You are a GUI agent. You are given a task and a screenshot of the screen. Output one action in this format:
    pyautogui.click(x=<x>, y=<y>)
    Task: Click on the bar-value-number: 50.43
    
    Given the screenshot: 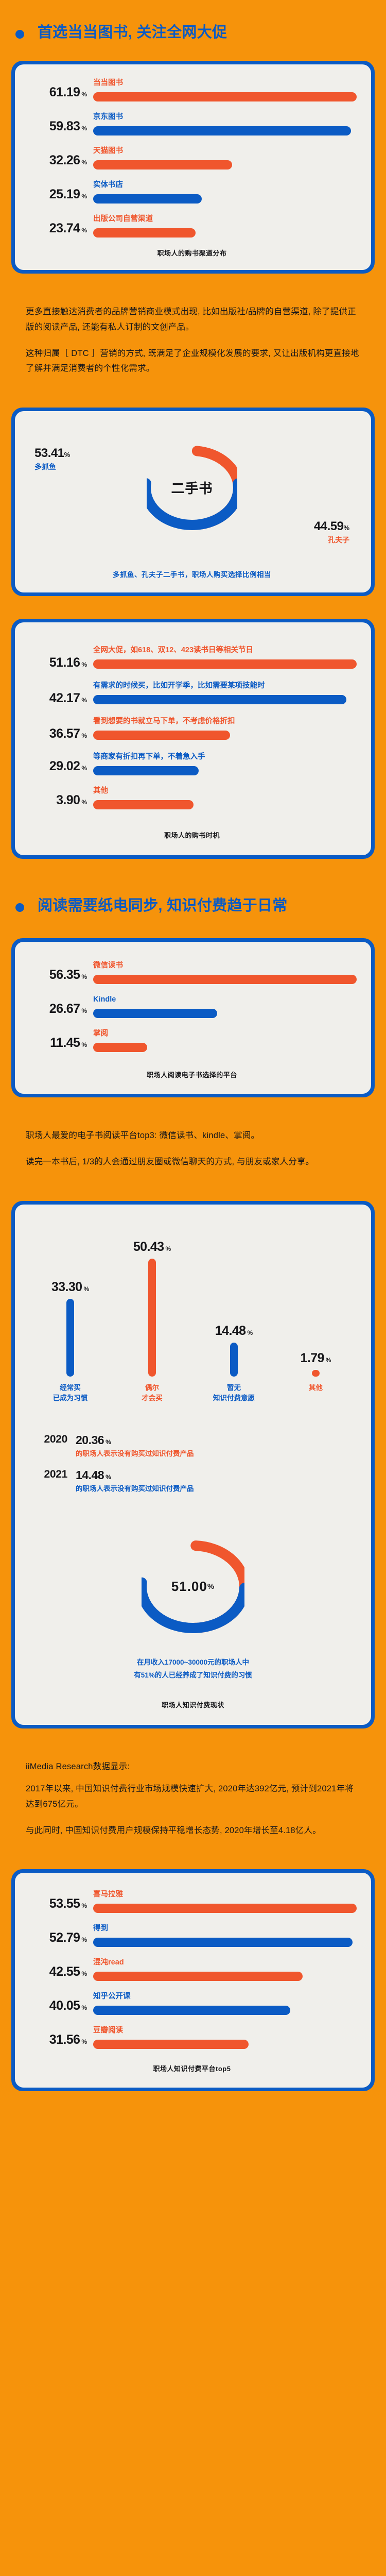 What is the action you would take?
    pyautogui.click(x=148, y=1246)
    